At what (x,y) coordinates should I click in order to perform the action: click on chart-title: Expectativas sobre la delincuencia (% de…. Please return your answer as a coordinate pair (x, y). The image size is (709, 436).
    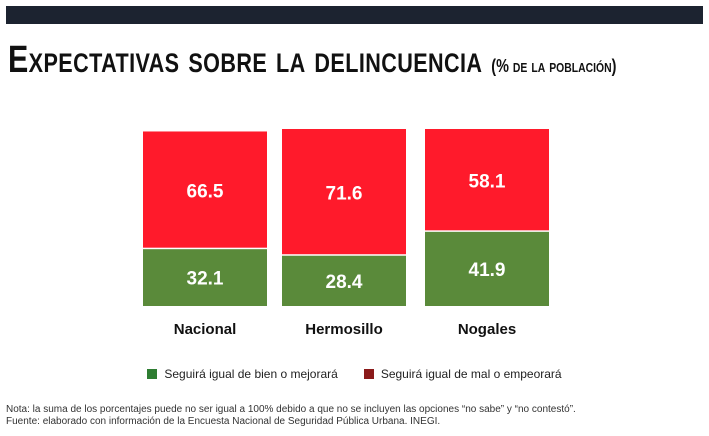
    Looking at the image, I should click on (312, 63).